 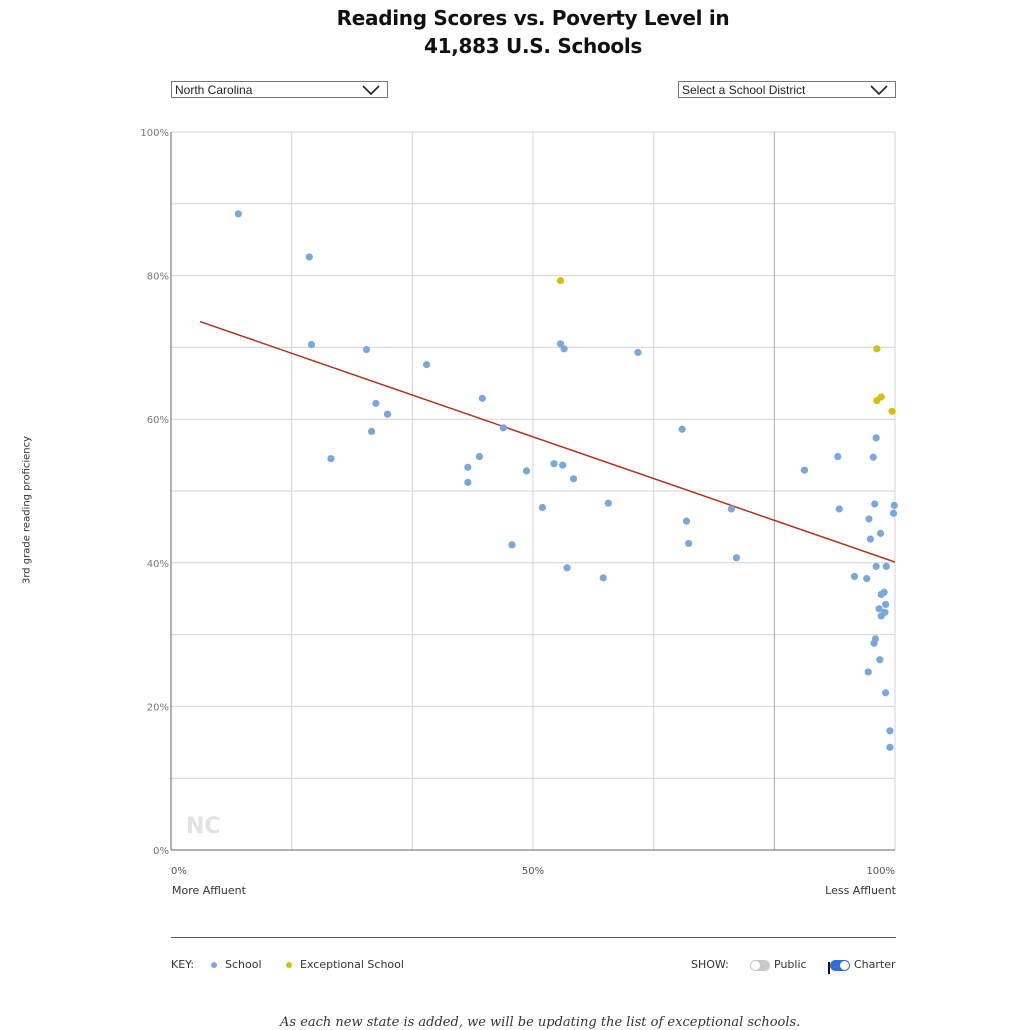 What do you see at coordinates (352, 964) in the screenshot?
I see `legend-exceptional-label: Exceptional School` at bounding box center [352, 964].